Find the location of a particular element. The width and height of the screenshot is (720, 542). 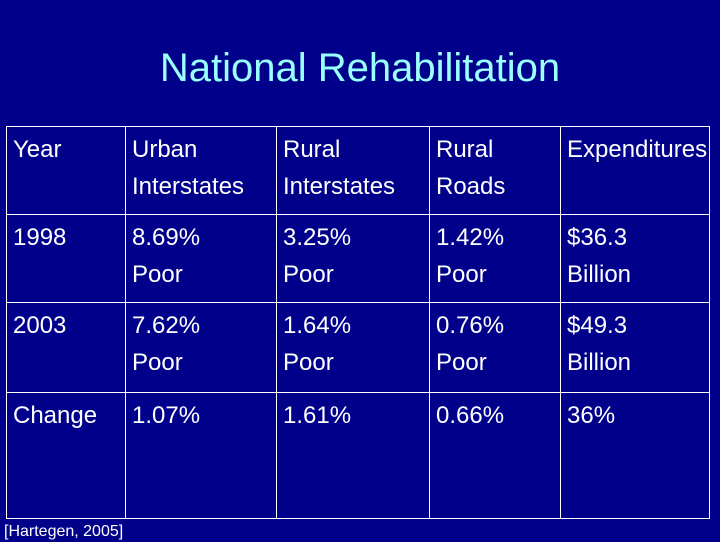

cell-value: 36% is located at coordinates (591, 415).